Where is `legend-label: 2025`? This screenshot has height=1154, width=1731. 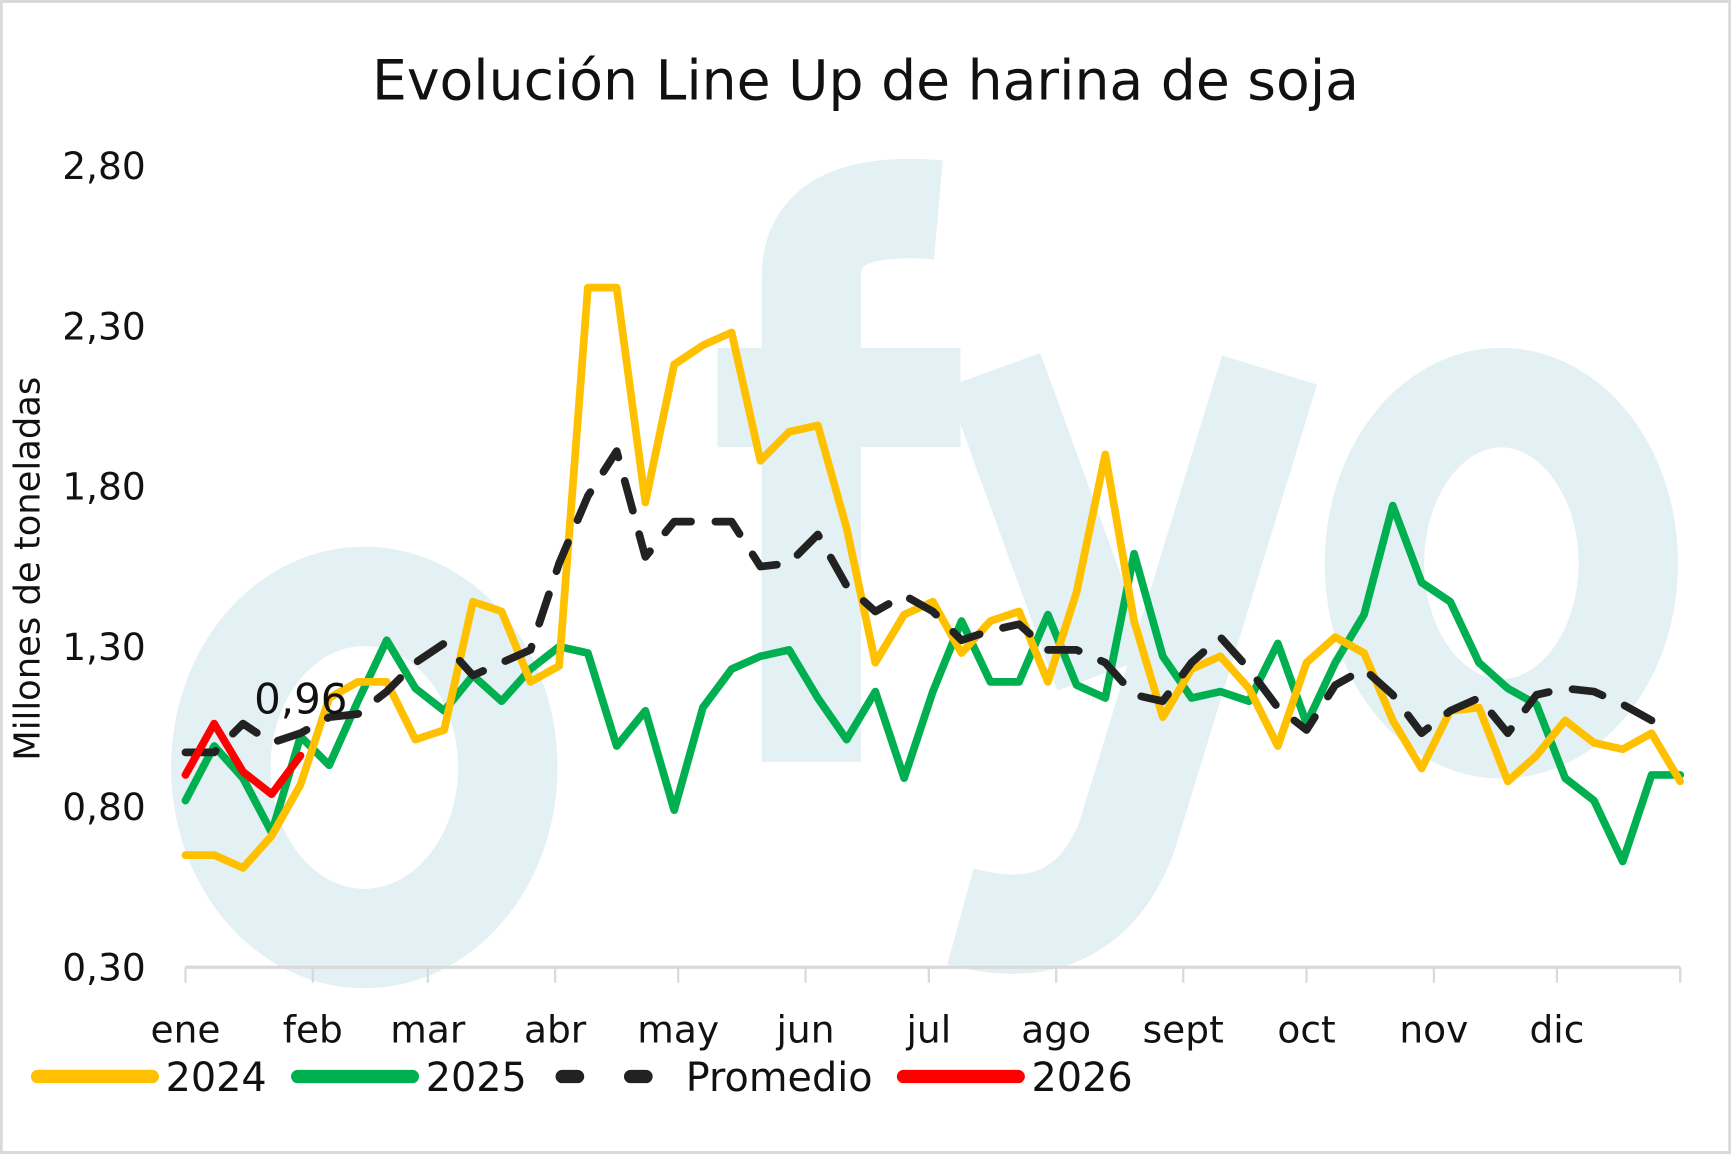
legend-label: 2025 is located at coordinates (476, 1078).